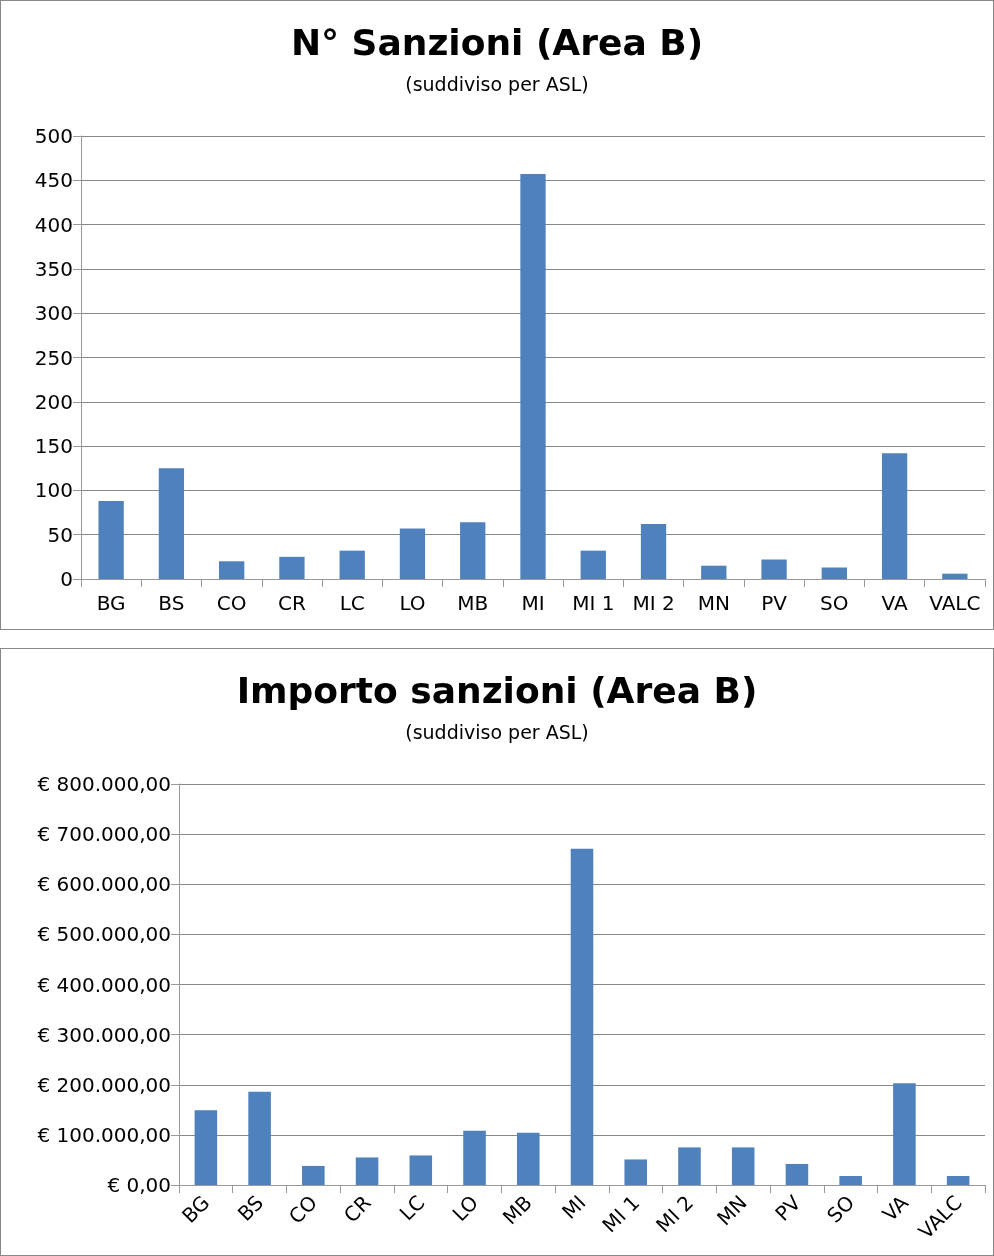  Describe the element at coordinates (104, 1034) in the screenshot. I see `y-tick-label: € 300.000,00` at that location.